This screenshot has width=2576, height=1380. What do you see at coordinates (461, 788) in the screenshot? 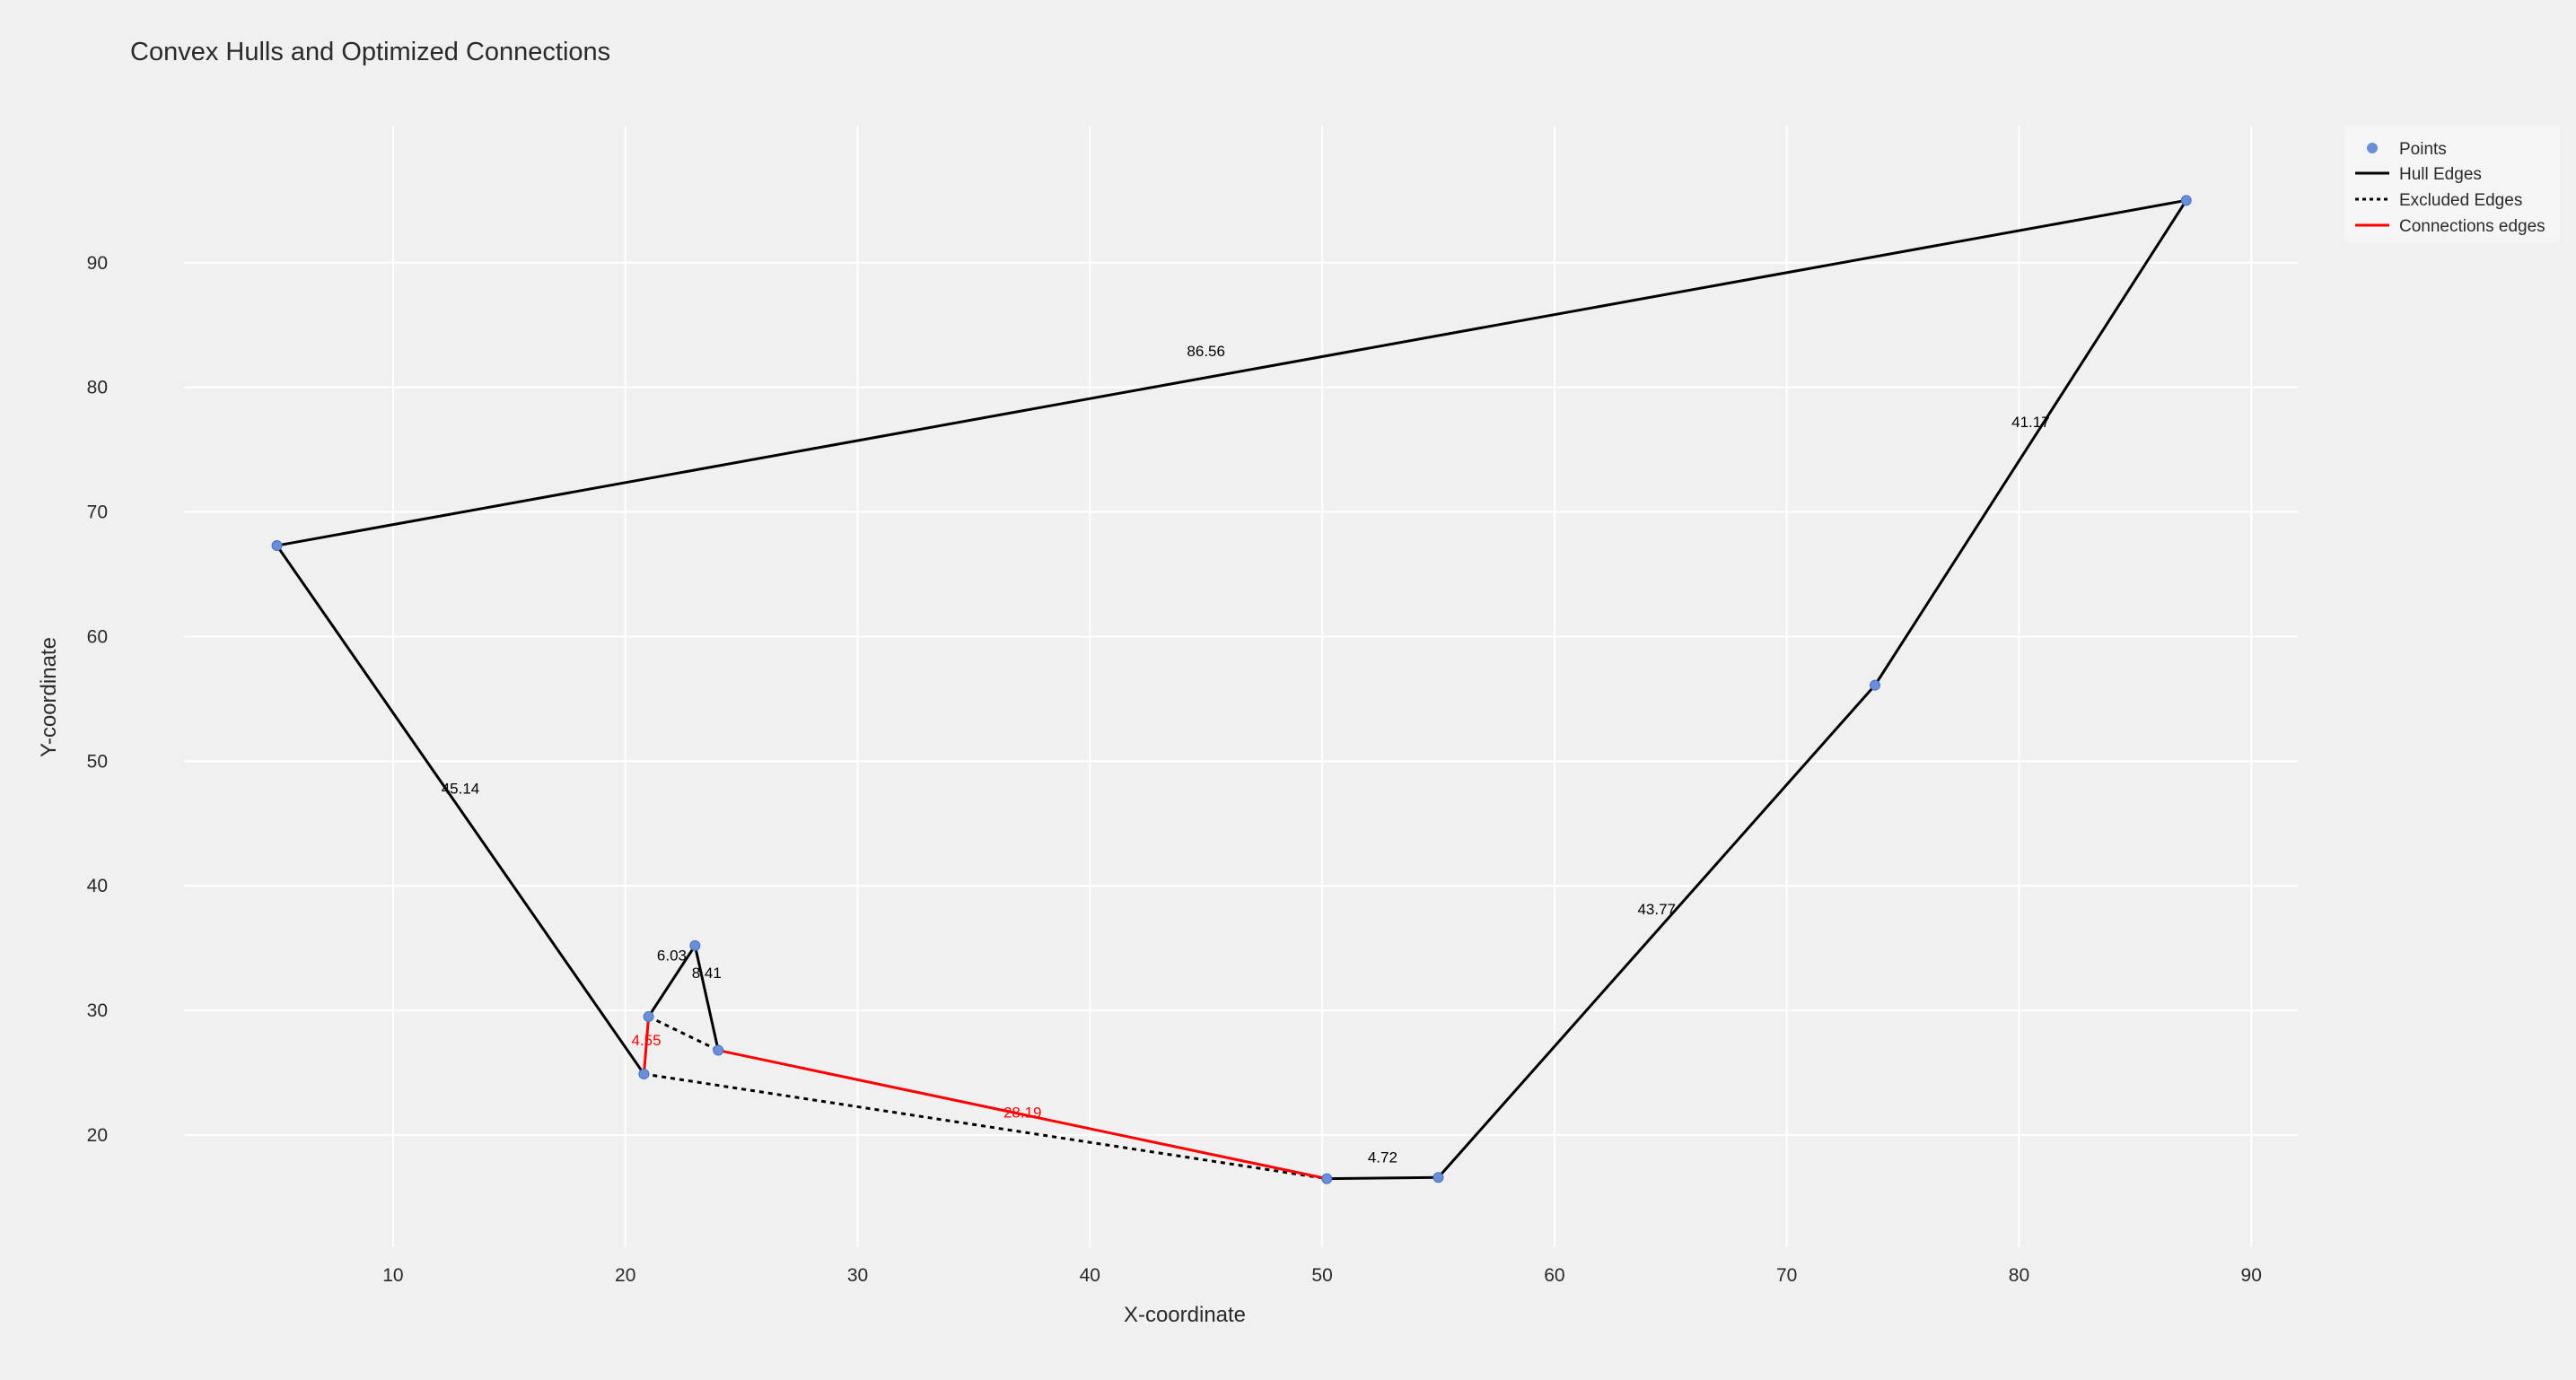
I see `hull-edge-label: 45.14` at bounding box center [461, 788].